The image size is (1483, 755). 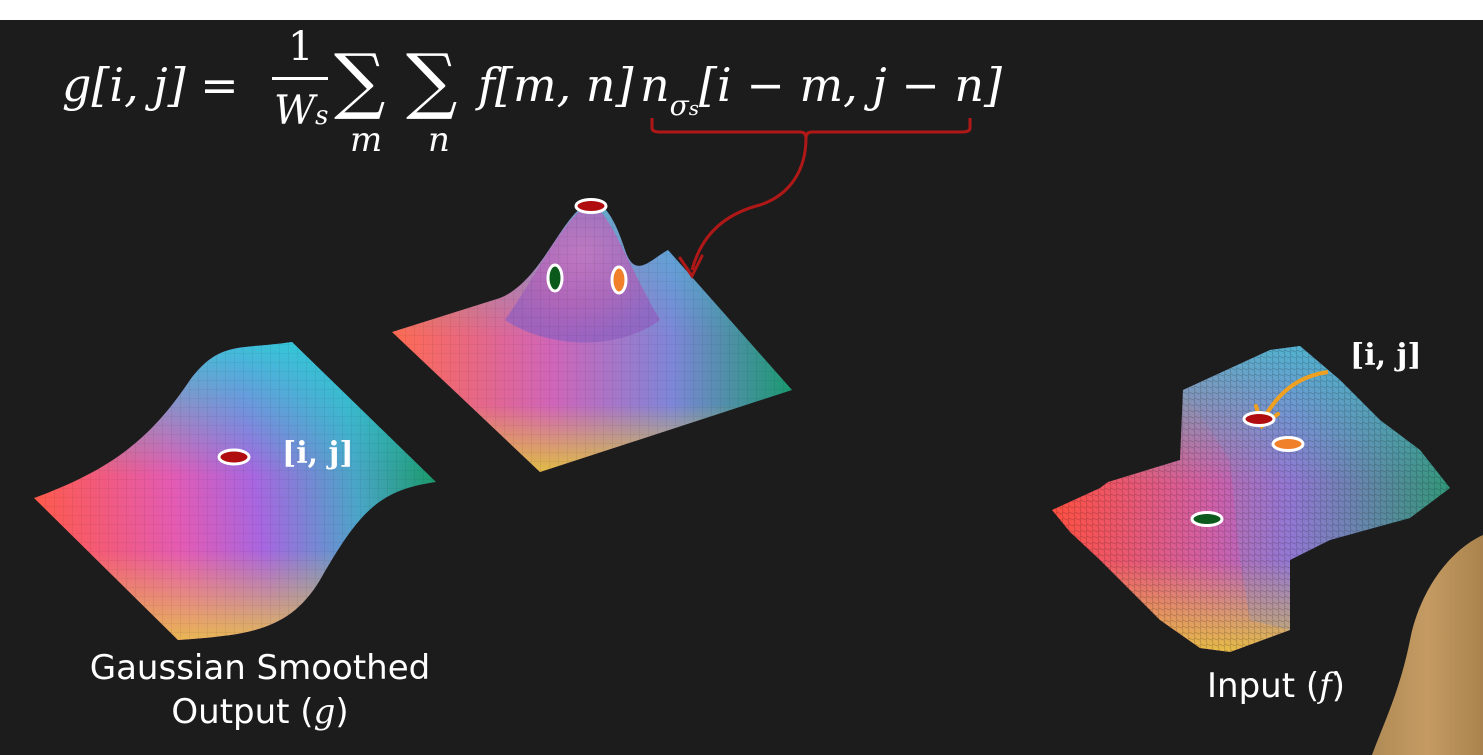 I want to click on output-caption-line1: Gaussian Smoothed, so click(x=260, y=668).